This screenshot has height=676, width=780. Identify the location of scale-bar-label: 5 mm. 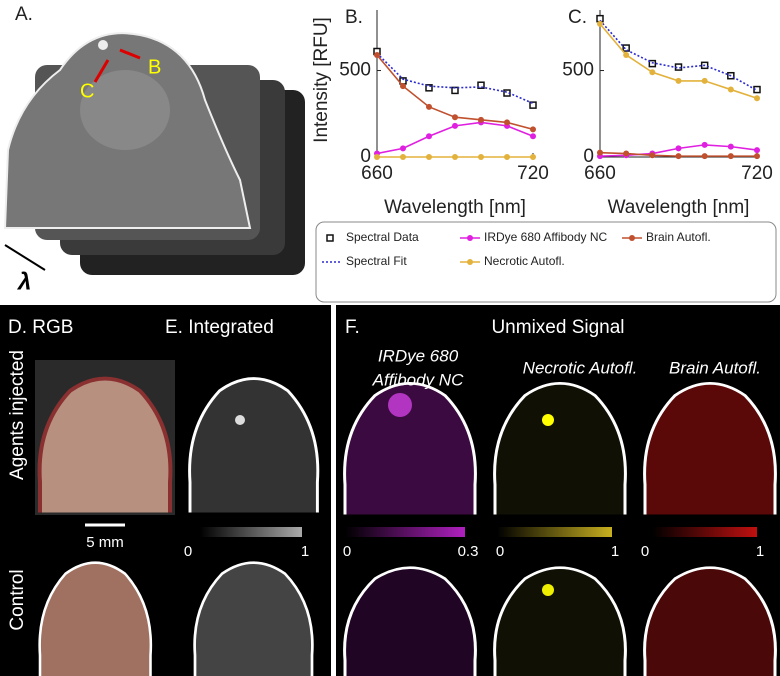
(105, 542).